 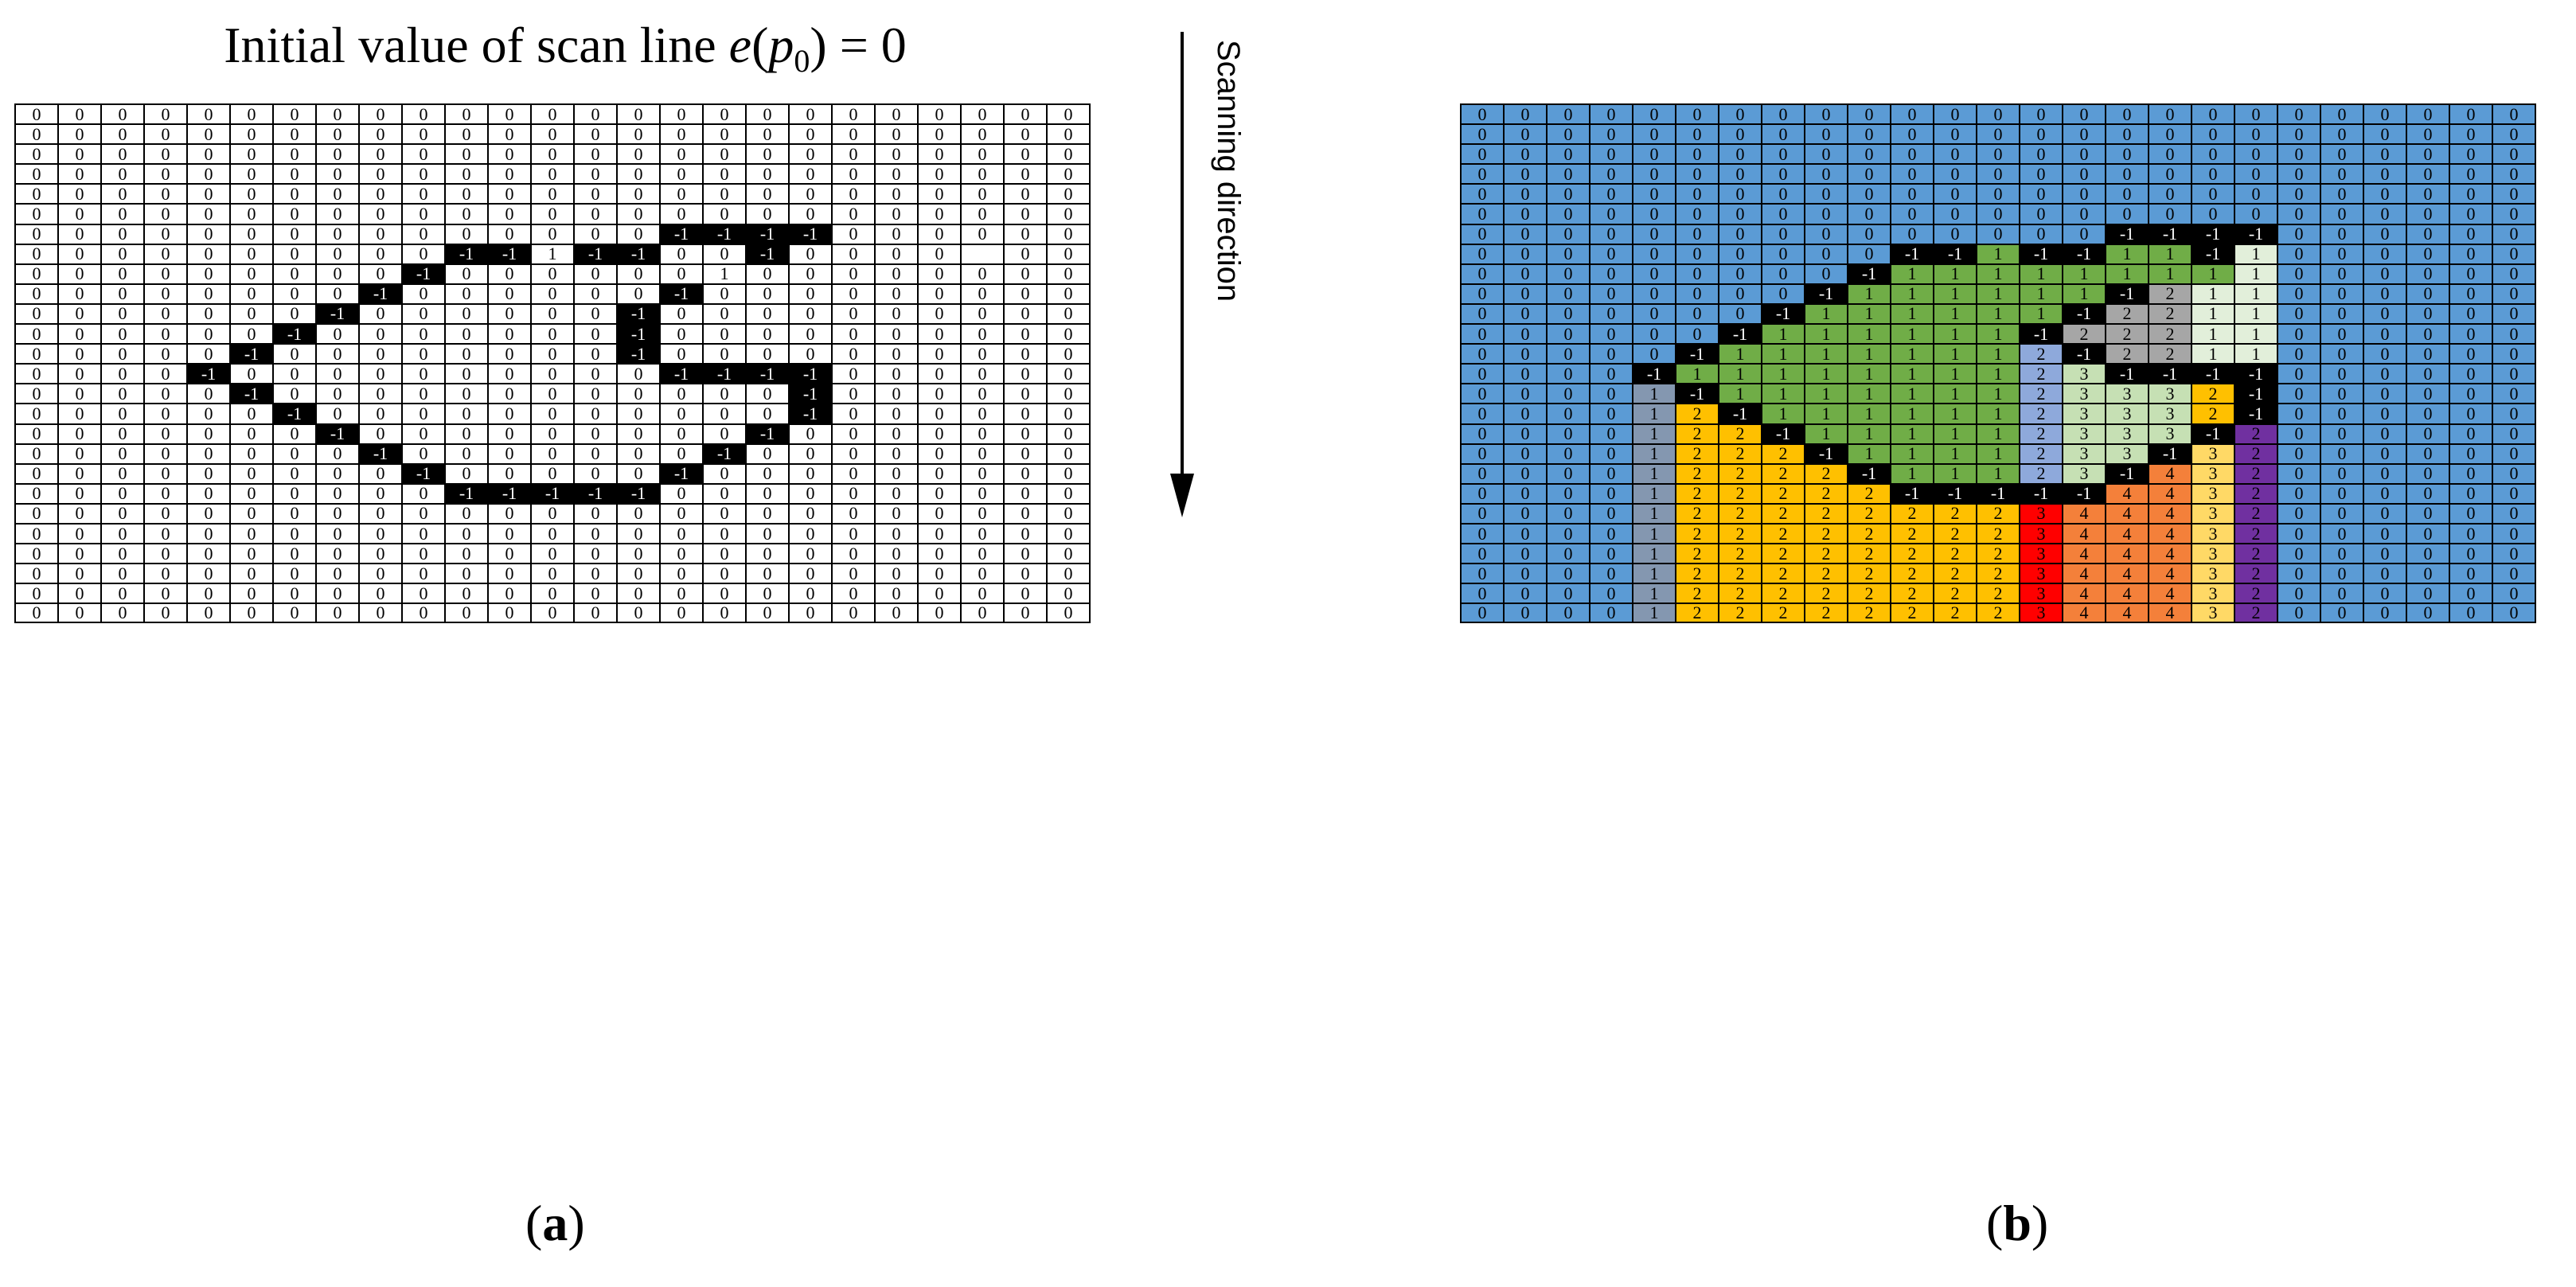 I want to click on title-suffix: = 0, so click(x=866, y=45).